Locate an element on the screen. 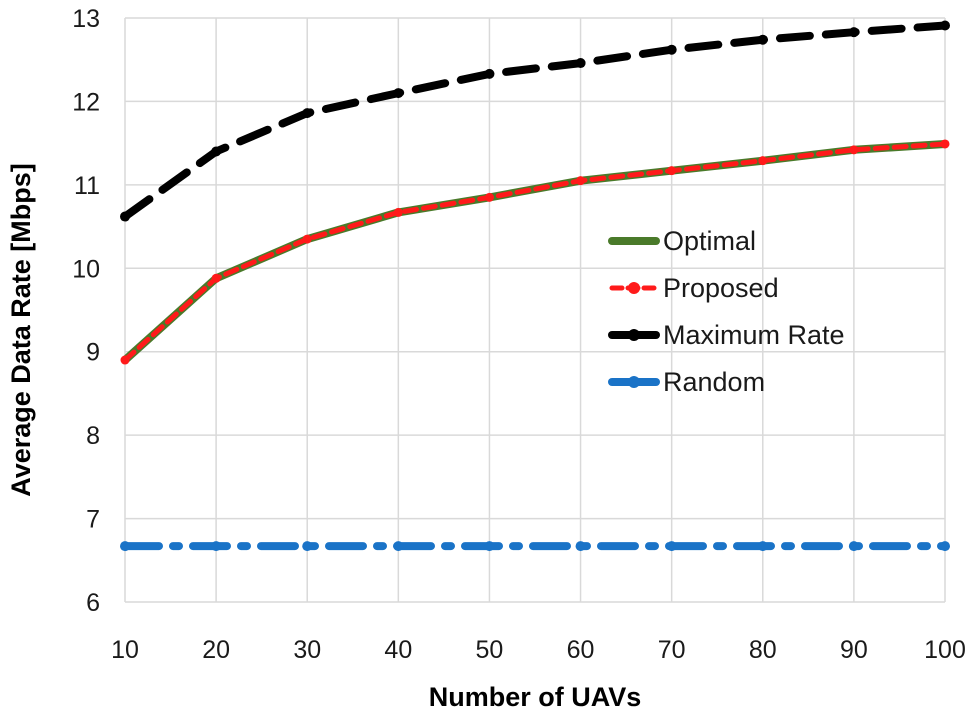 The image size is (968, 717). x-tick-label: 60 is located at coordinates (581, 650).